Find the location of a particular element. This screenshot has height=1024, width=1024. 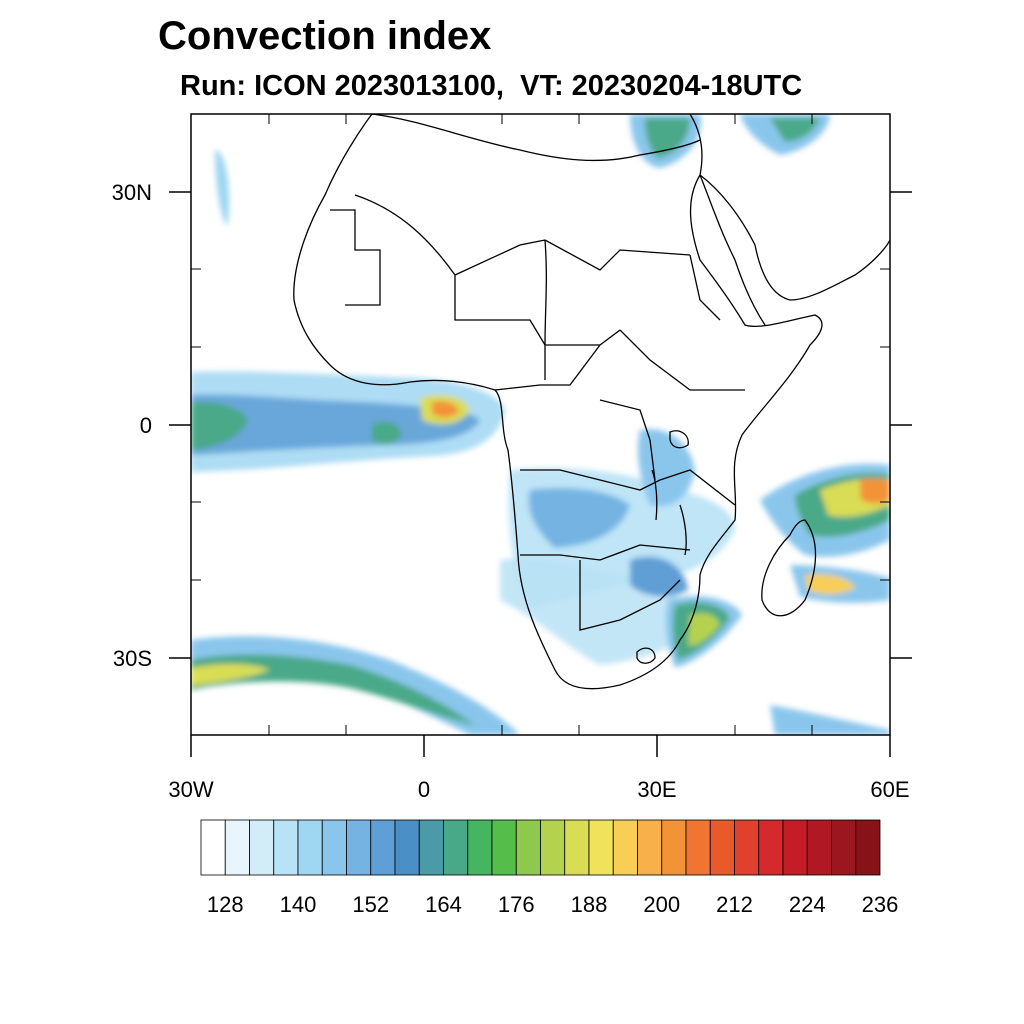

itcz-core is located at coordinates (335, 424).